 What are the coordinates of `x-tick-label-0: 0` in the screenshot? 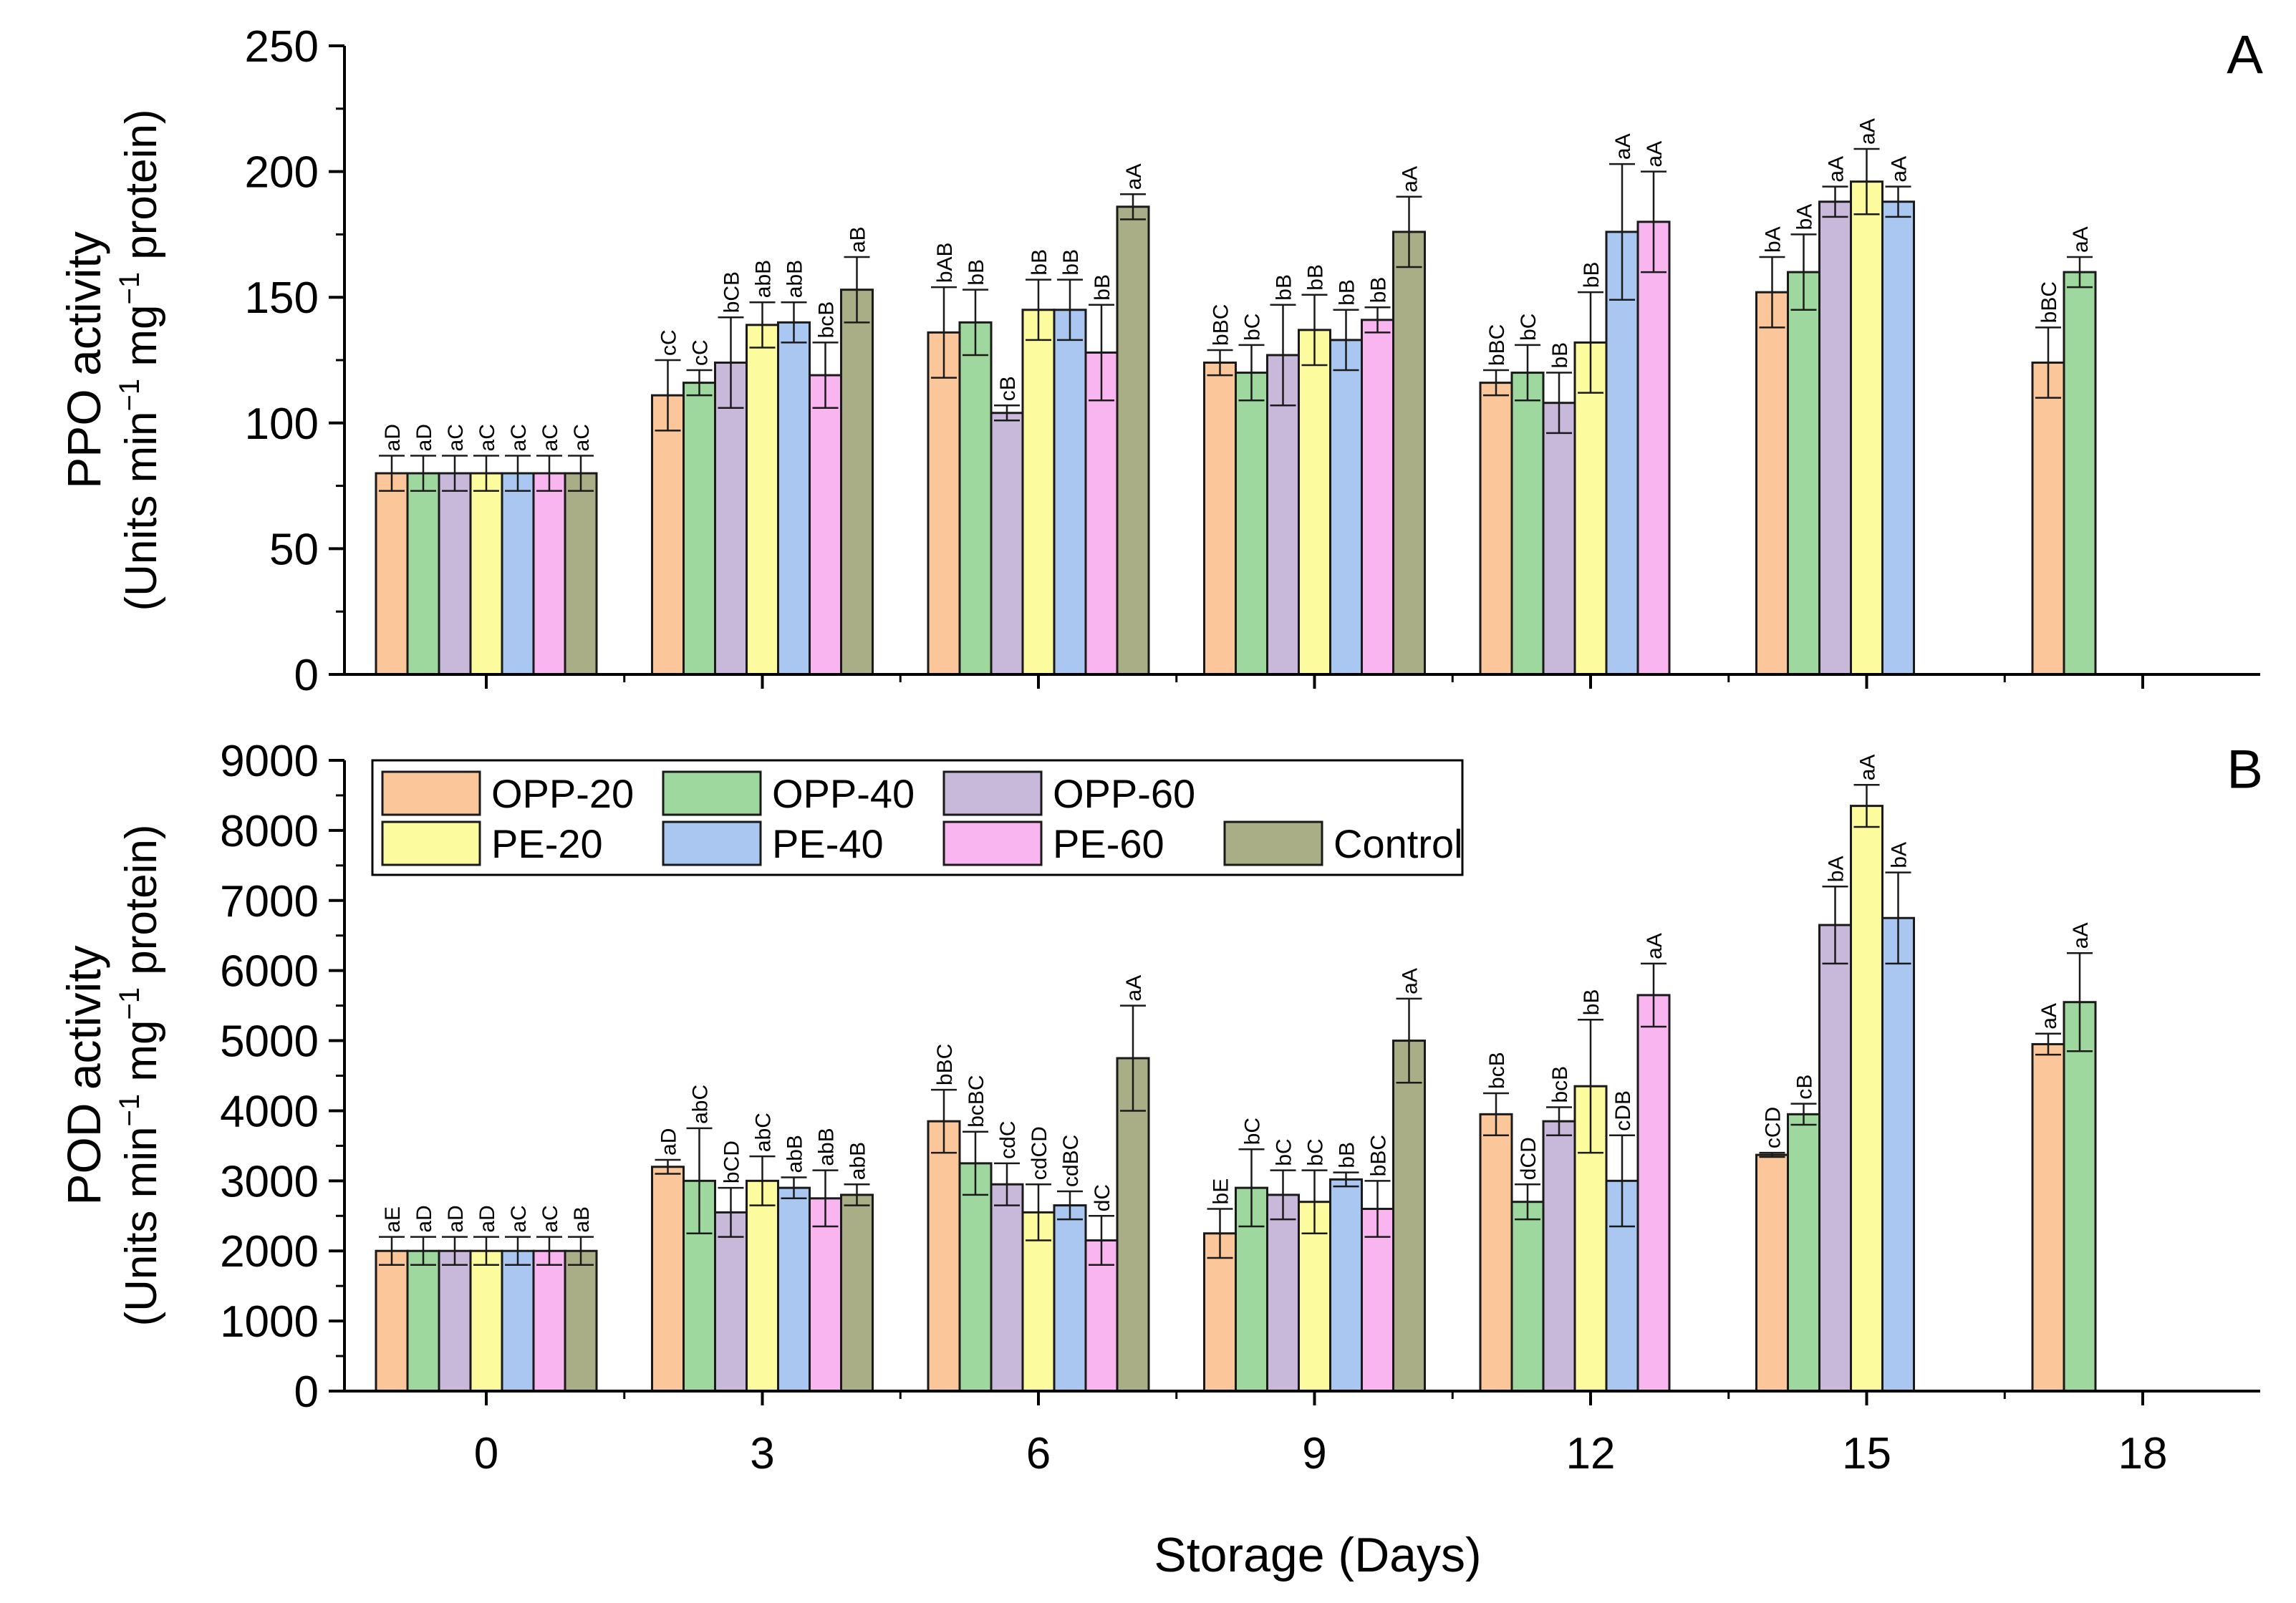 It's located at (486, 1454).